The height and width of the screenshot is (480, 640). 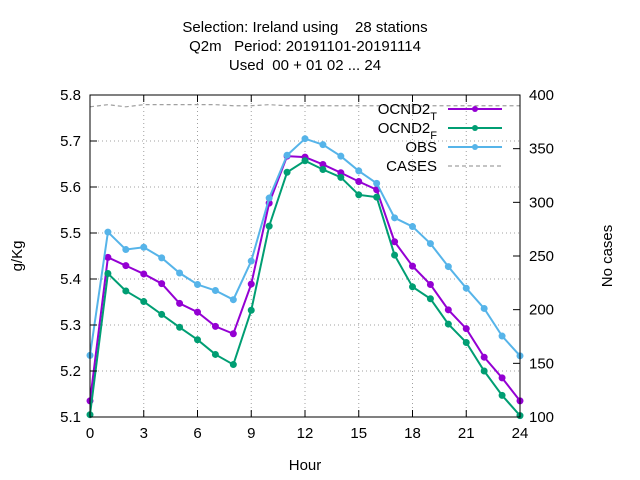 I want to click on x-tick-label: 18, so click(x=412, y=433).